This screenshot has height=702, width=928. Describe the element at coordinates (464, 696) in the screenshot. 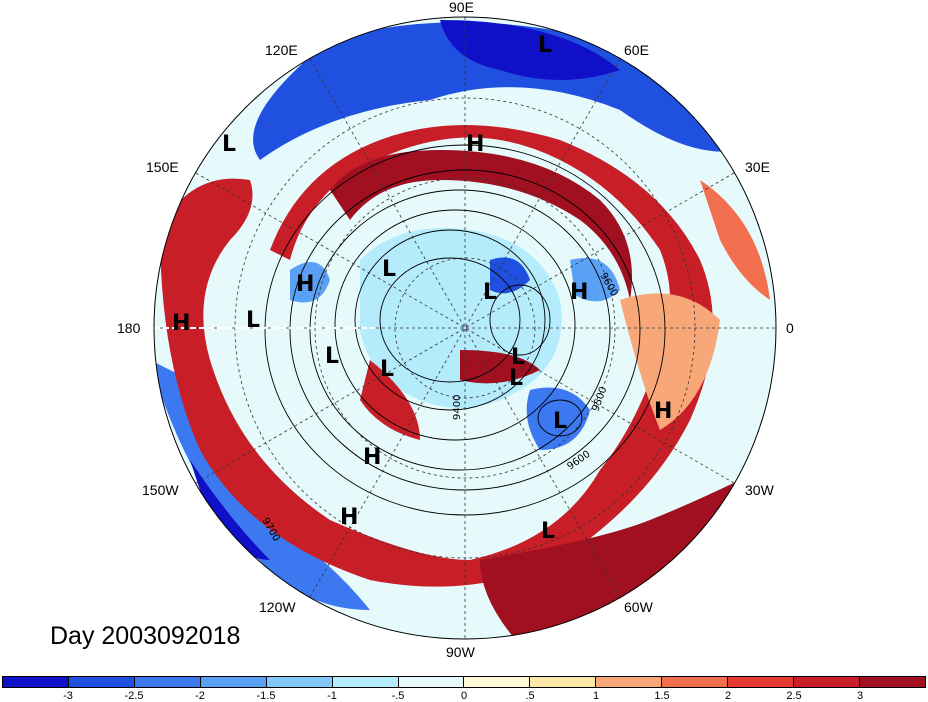

I see `colorbar-tick-label: 0` at that location.